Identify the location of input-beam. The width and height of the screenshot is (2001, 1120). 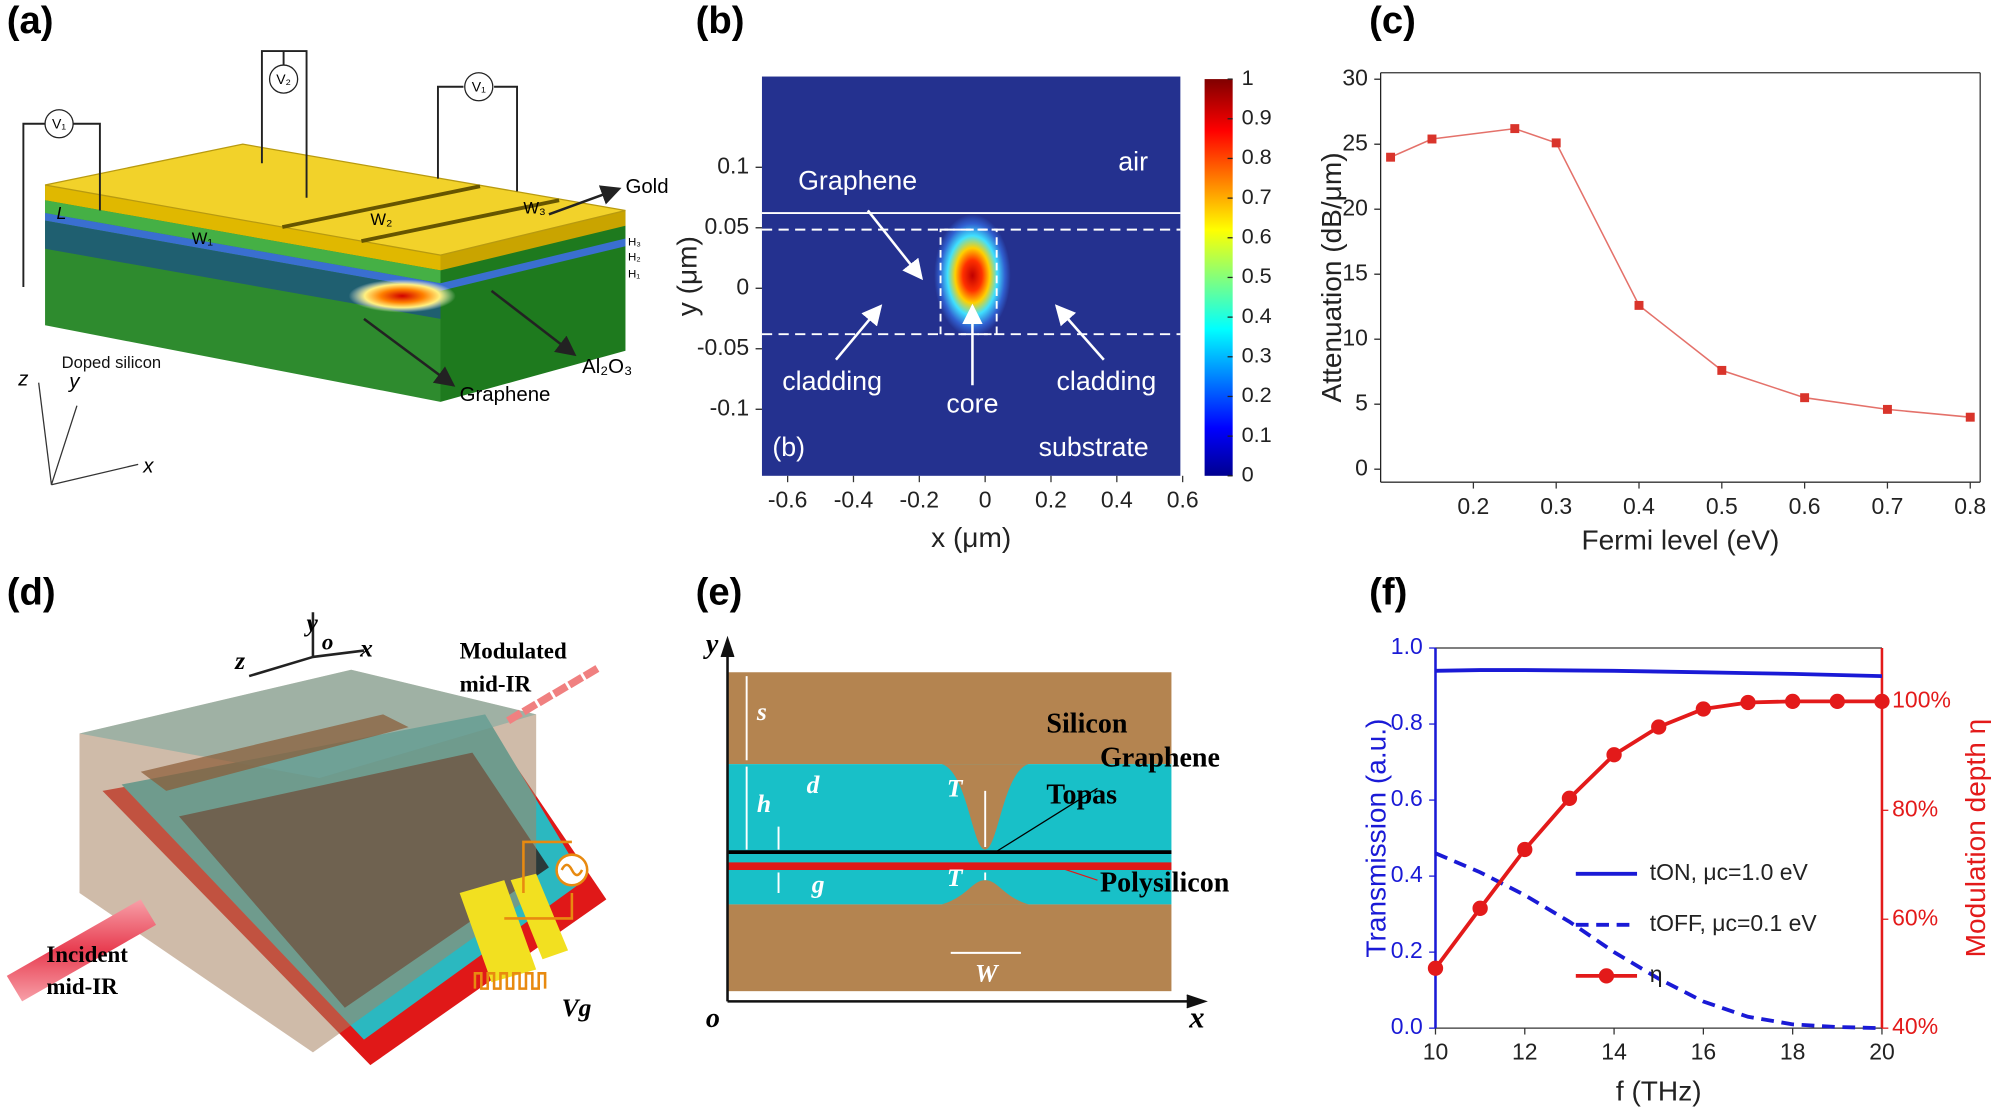
(81, 950).